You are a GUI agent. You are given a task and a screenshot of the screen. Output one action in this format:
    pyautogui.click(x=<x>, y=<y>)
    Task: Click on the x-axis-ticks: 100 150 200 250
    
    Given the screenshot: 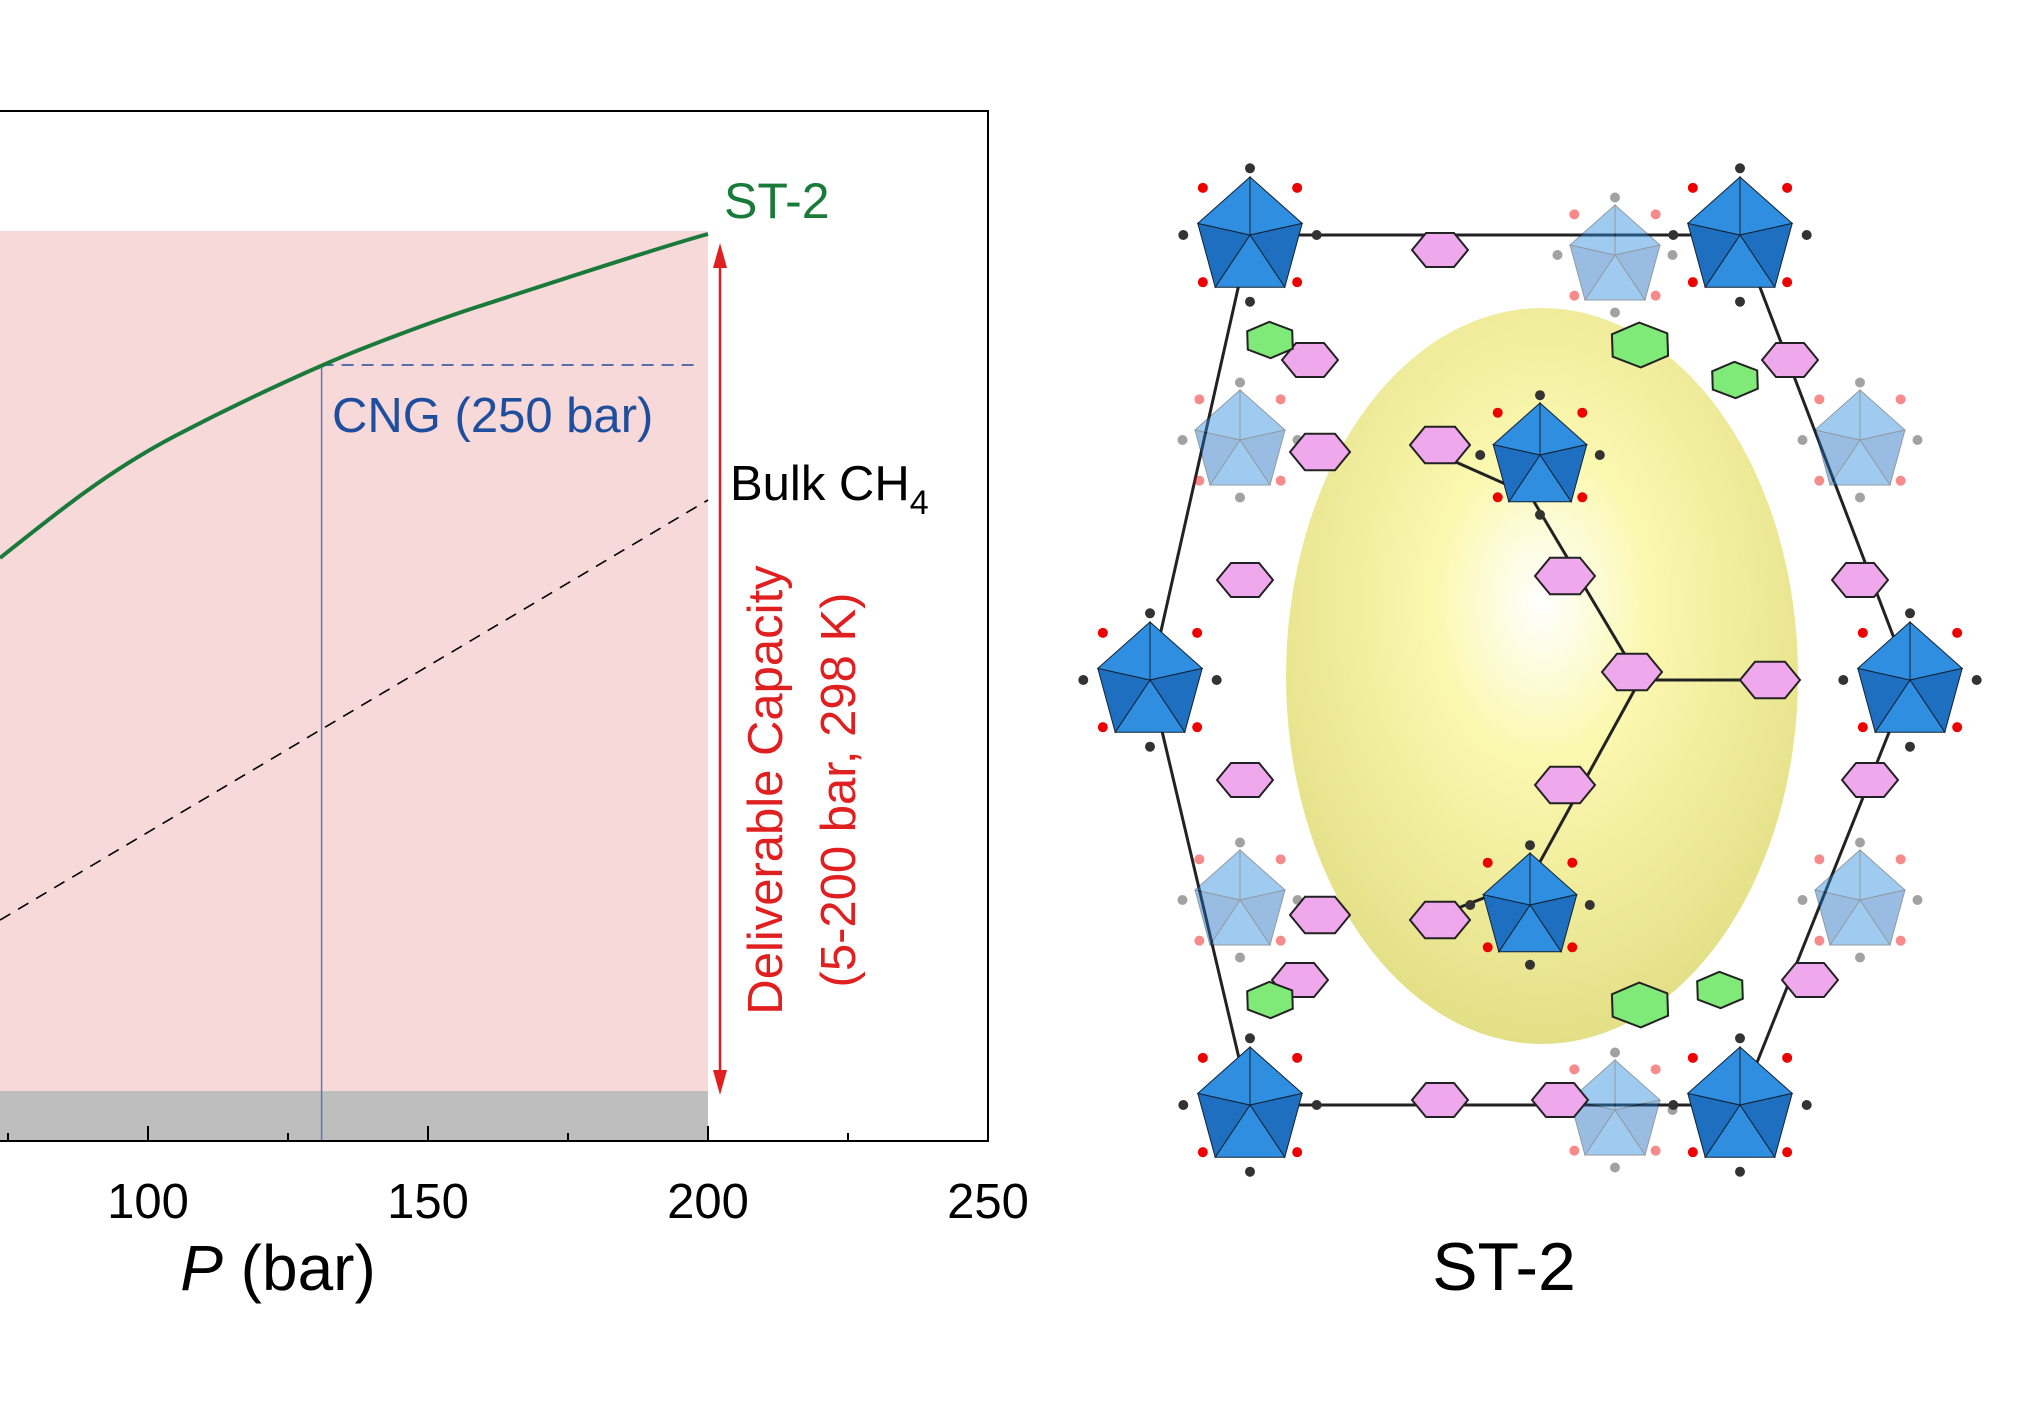 What is the action you would take?
    pyautogui.click(x=518, y=1177)
    